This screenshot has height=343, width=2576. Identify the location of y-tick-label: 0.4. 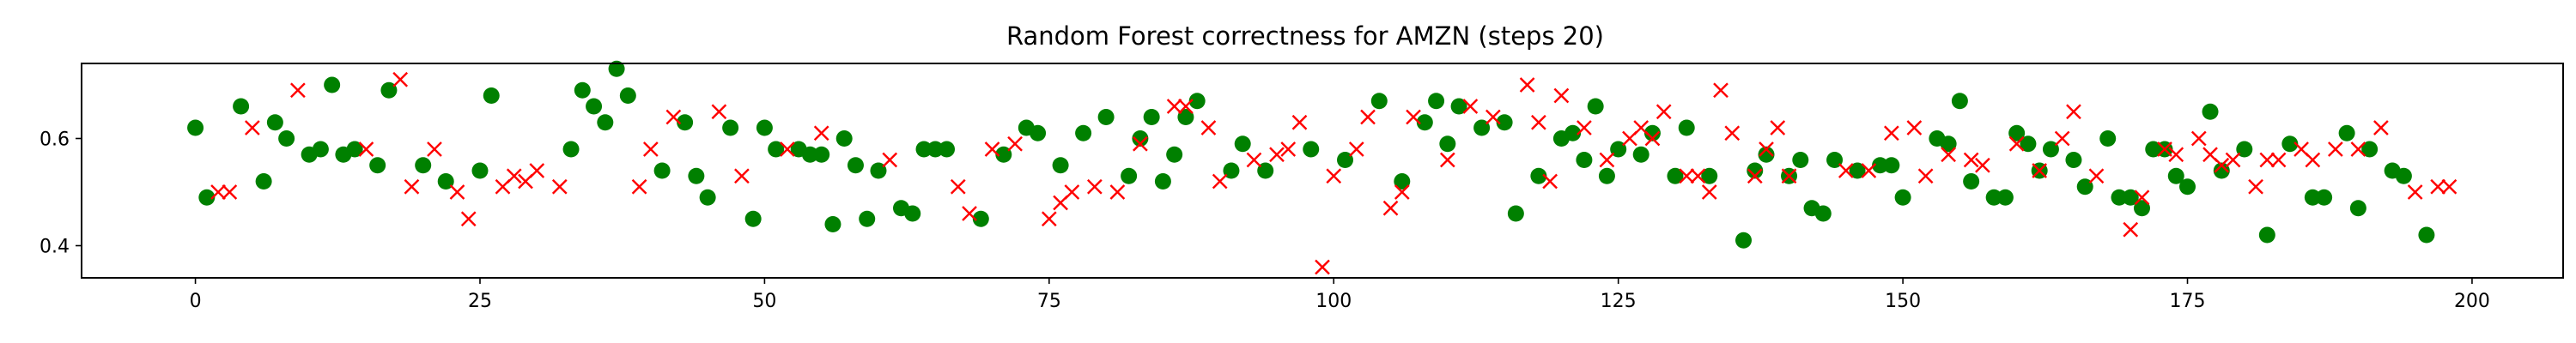
(55, 248).